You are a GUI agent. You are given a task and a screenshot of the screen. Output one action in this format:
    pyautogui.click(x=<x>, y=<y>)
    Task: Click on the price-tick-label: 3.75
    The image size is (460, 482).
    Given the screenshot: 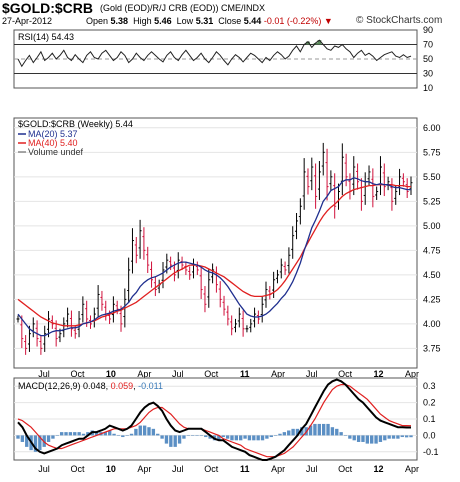 What is the action you would take?
    pyautogui.click(x=432, y=348)
    